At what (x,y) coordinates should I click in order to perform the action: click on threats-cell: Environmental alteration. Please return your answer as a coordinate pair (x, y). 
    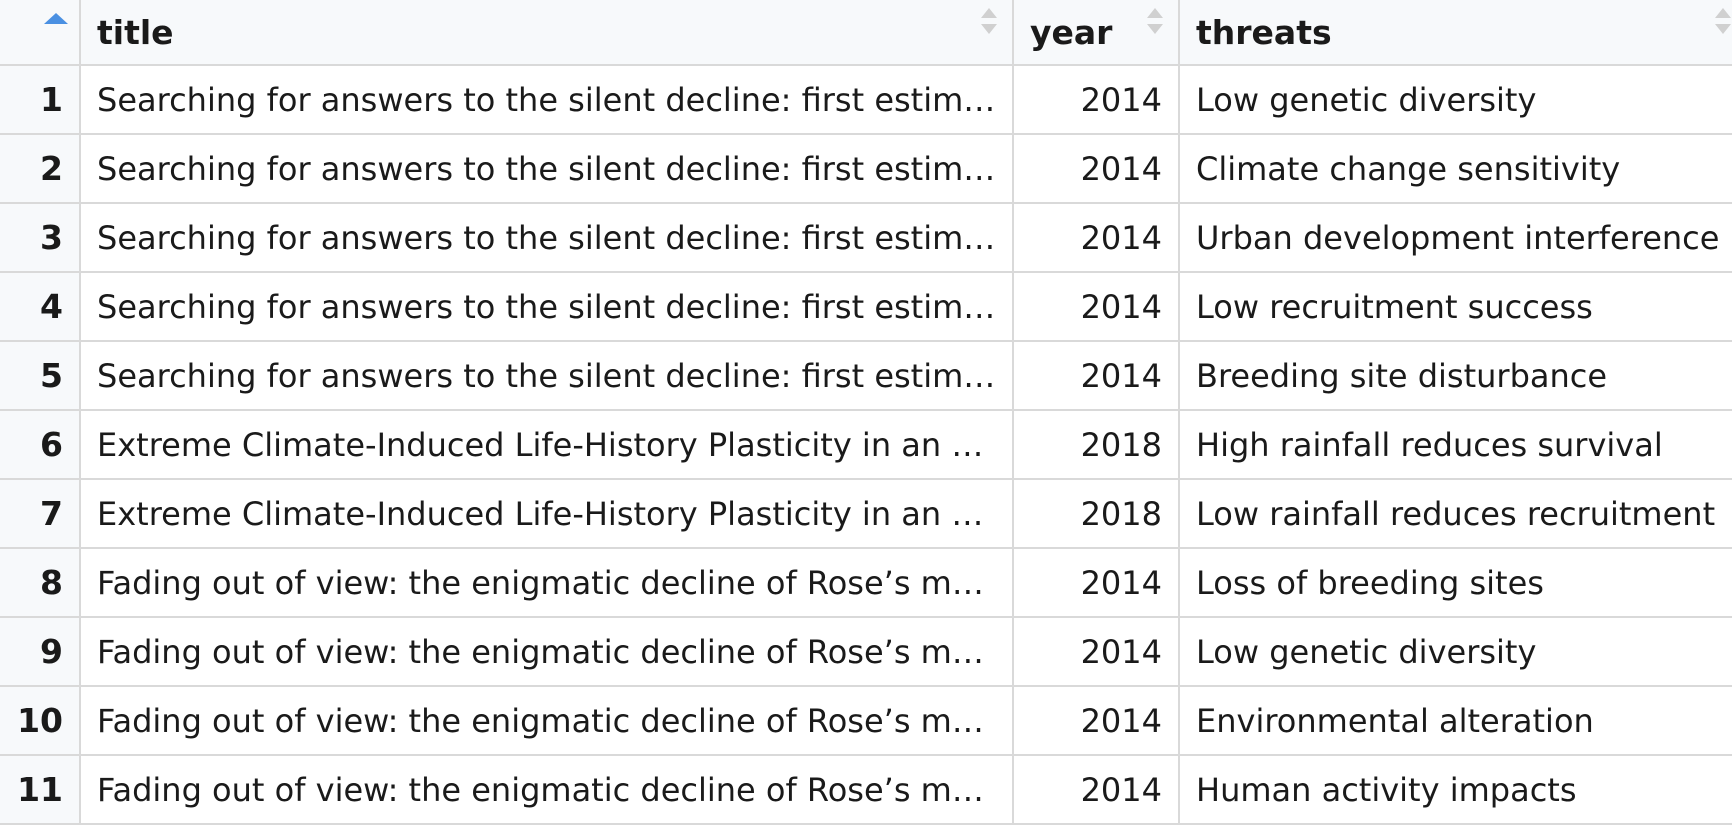
    Looking at the image, I should click on (1395, 720).